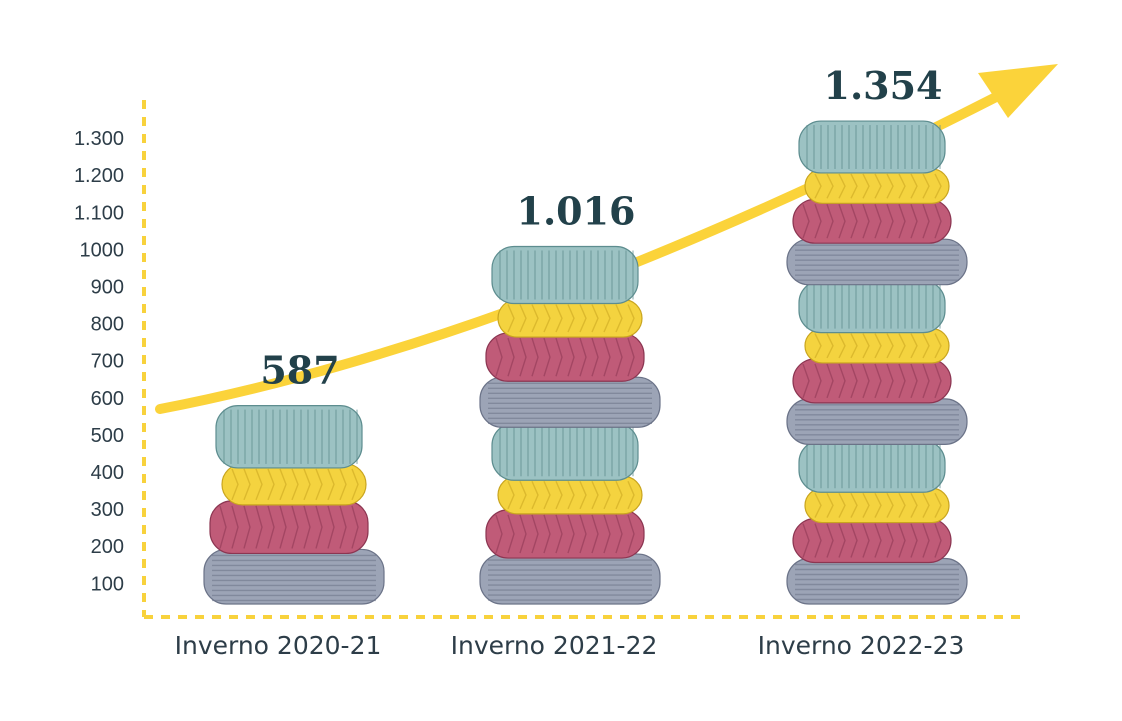 The image size is (1122, 721). I want to click on x-category-label: Inverno 2020-21, so click(278, 645).